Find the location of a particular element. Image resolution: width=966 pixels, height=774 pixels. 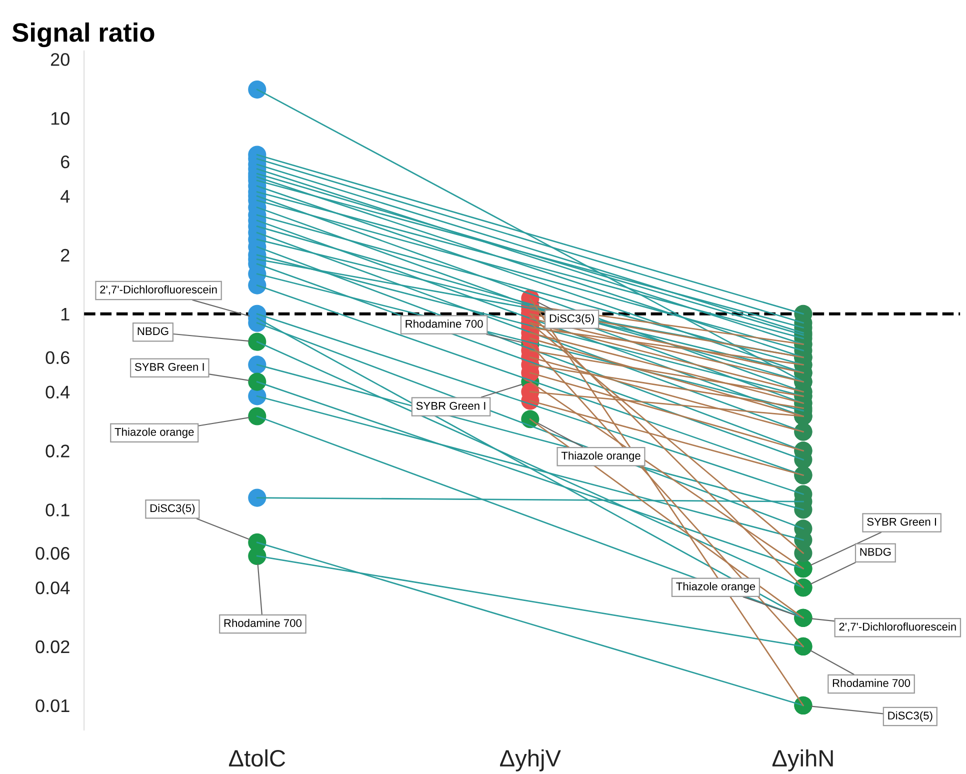

y-tick-label: 1 is located at coordinates (65, 314).